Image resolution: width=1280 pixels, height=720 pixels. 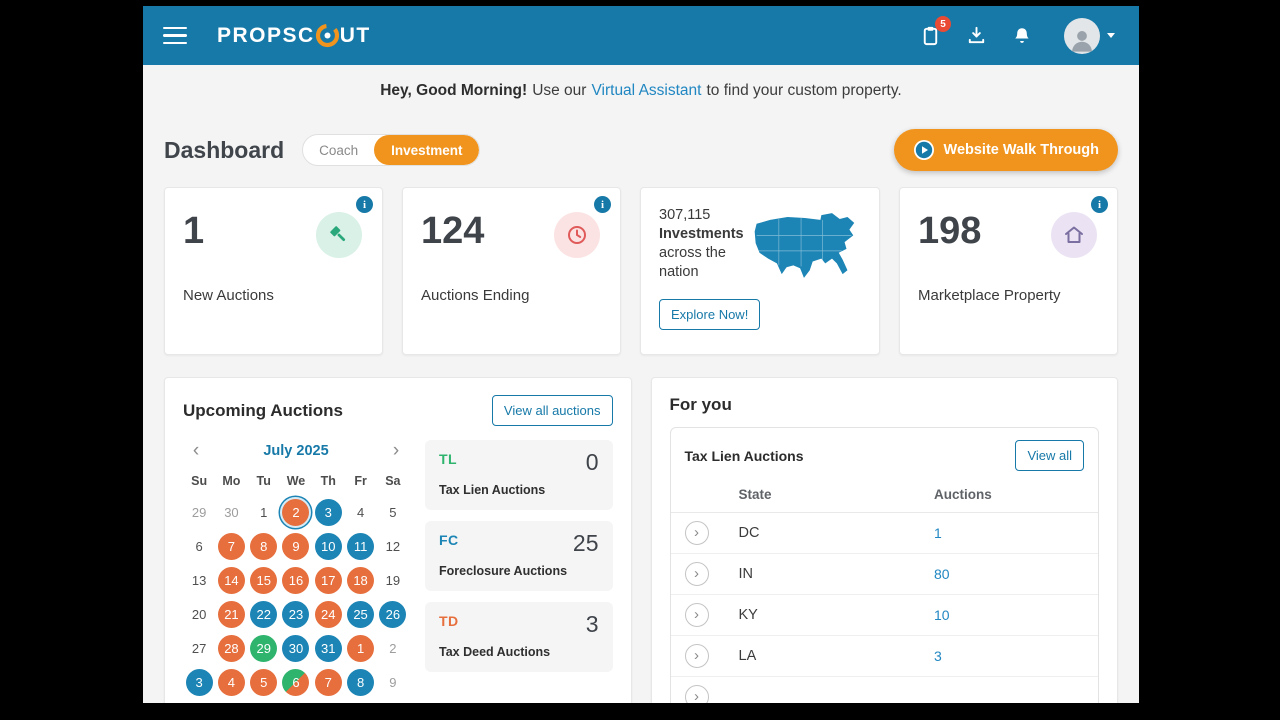 What do you see at coordinates (1008, 271) in the screenshot?
I see `marketplace-card: 198 Marketplace Property` at bounding box center [1008, 271].